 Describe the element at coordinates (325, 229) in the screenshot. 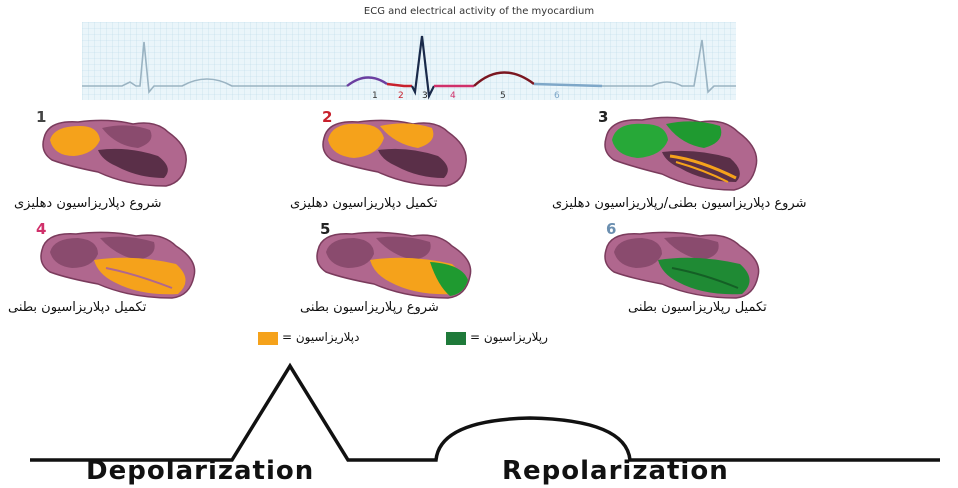

I see `stage-number-5: 5` at that location.